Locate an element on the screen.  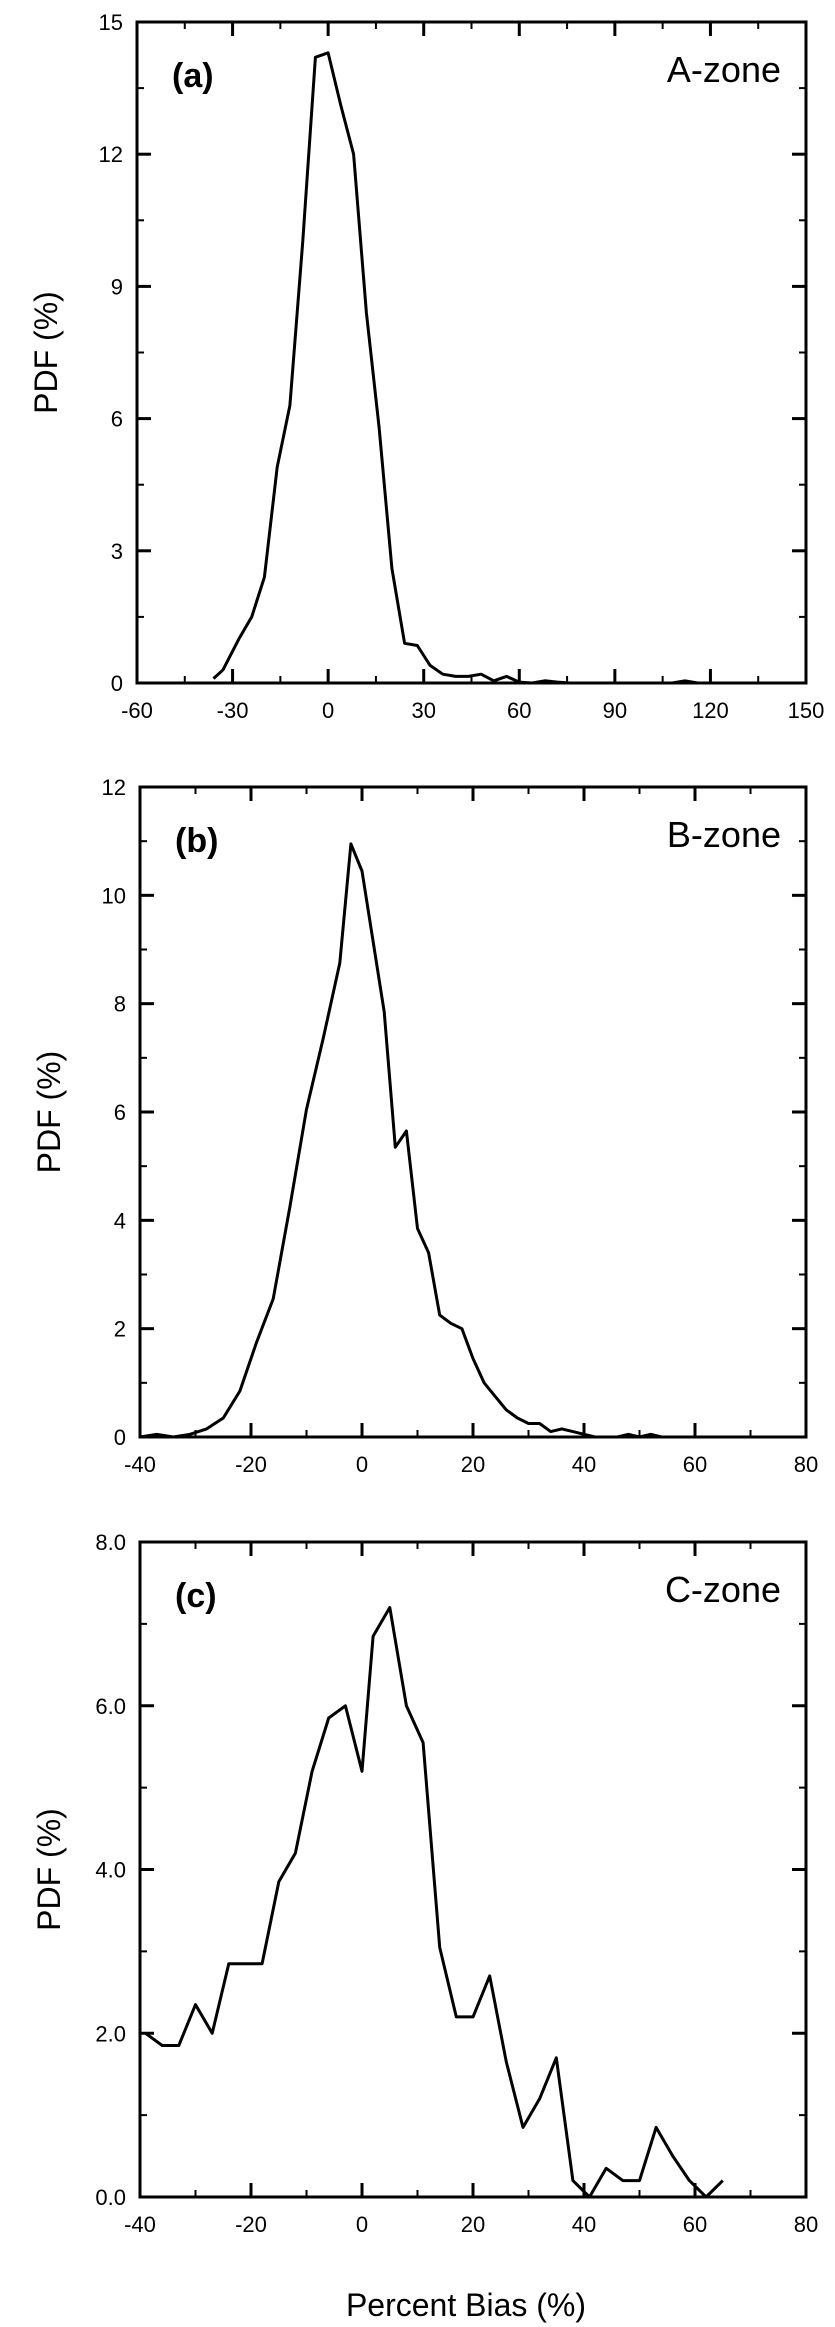
panel-label: (c) is located at coordinates (196, 1596).